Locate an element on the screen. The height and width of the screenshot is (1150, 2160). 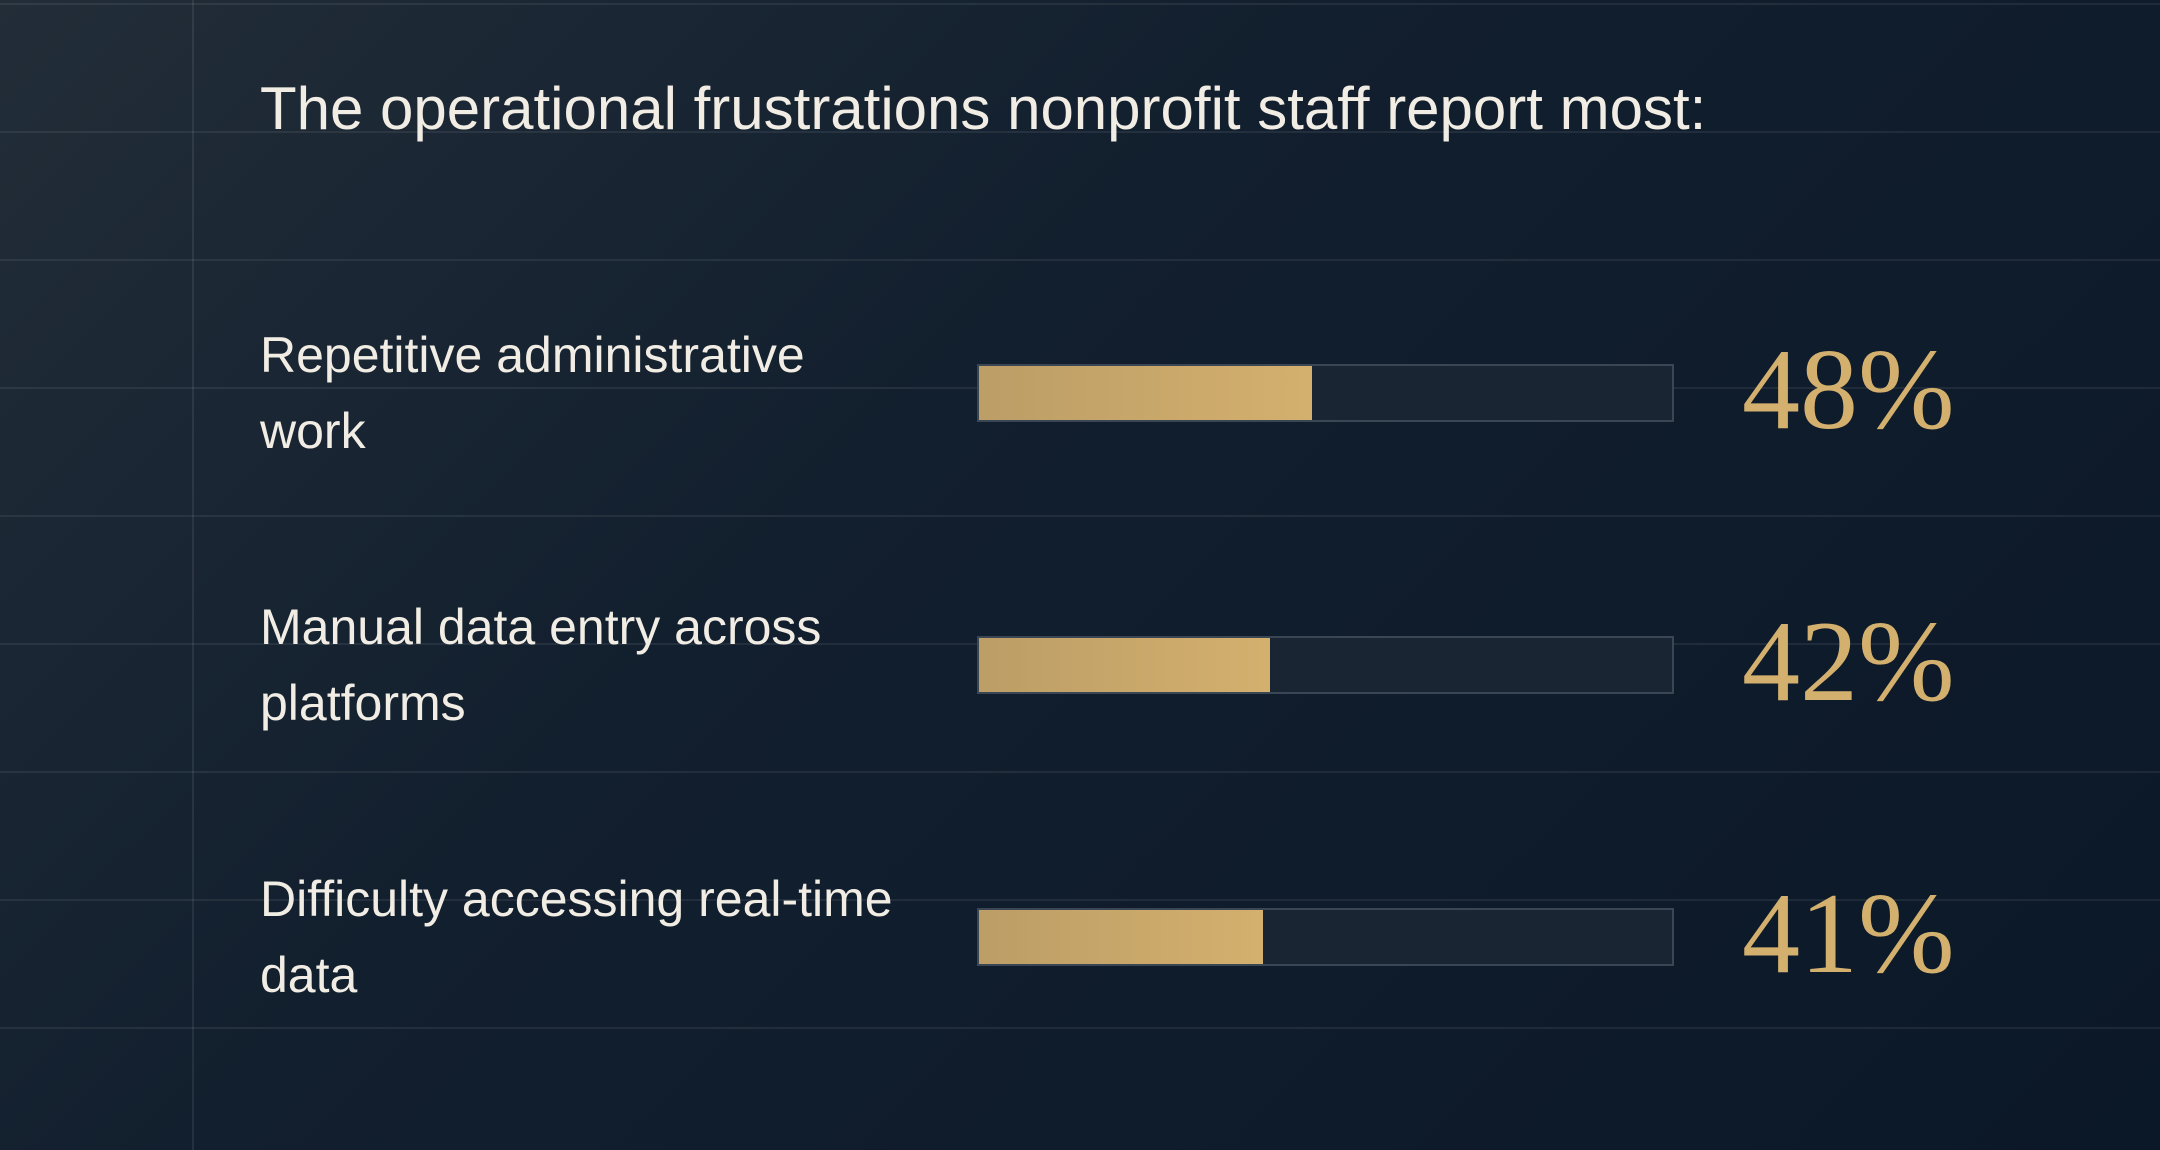
value-label: 42% is located at coordinates (1848, 661).